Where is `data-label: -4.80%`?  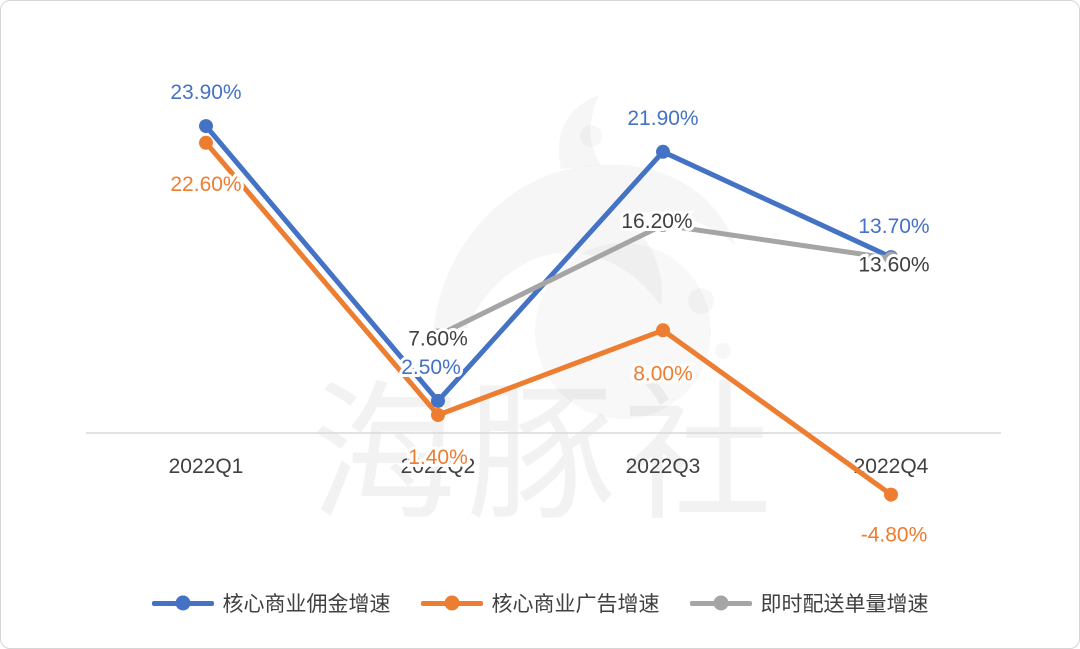 data-label: -4.80% is located at coordinates (894, 535).